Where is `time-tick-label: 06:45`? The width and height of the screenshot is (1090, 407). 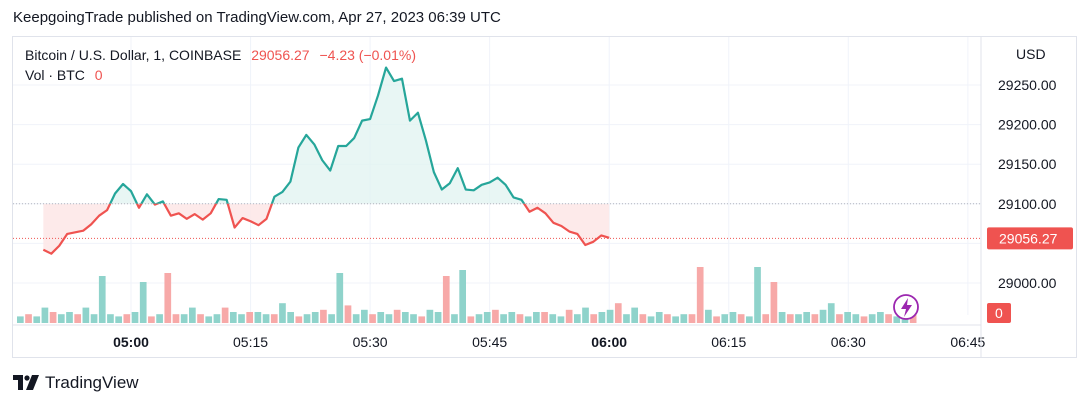
time-tick-label: 06:45 is located at coordinates (967, 342).